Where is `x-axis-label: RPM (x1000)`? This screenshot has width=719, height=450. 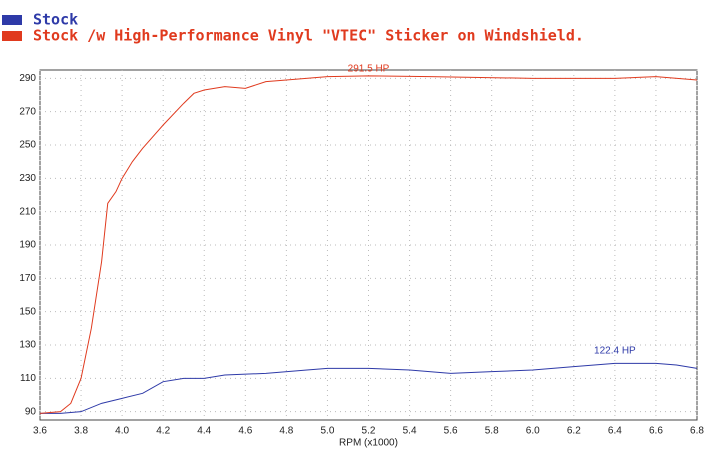 x-axis-label: RPM (x1000) is located at coordinates (368, 443).